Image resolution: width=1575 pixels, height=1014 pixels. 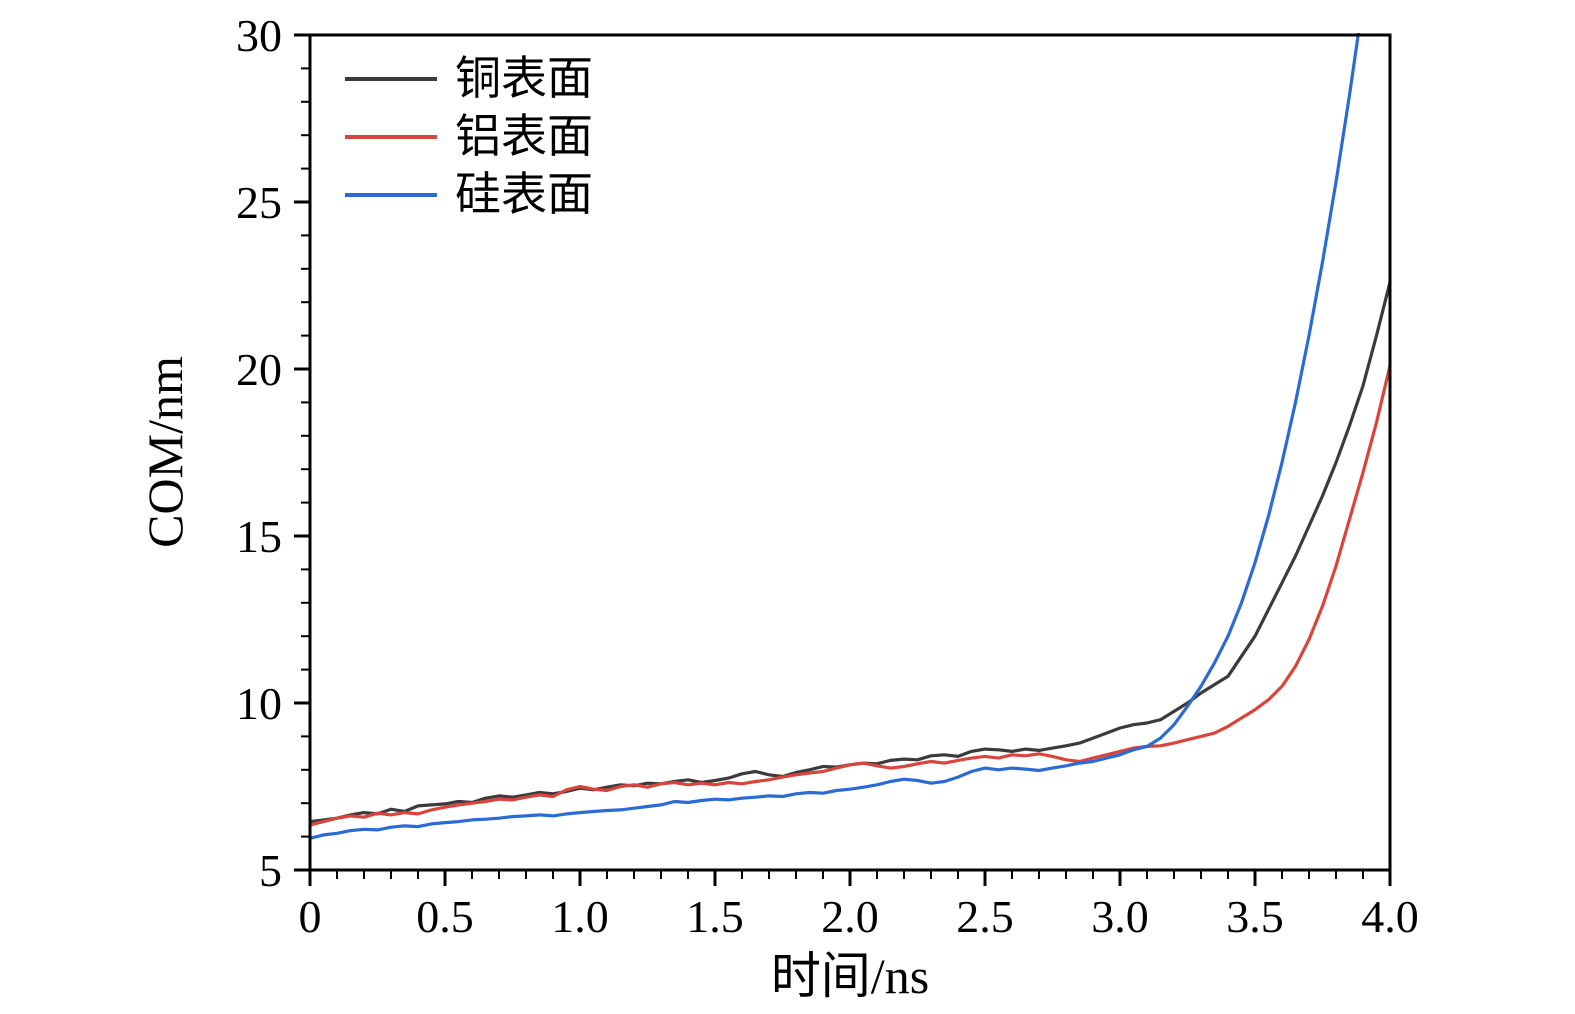 What do you see at coordinates (850, 916) in the screenshot?
I see `svg-text: 2.0` at bounding box center [850, 916].